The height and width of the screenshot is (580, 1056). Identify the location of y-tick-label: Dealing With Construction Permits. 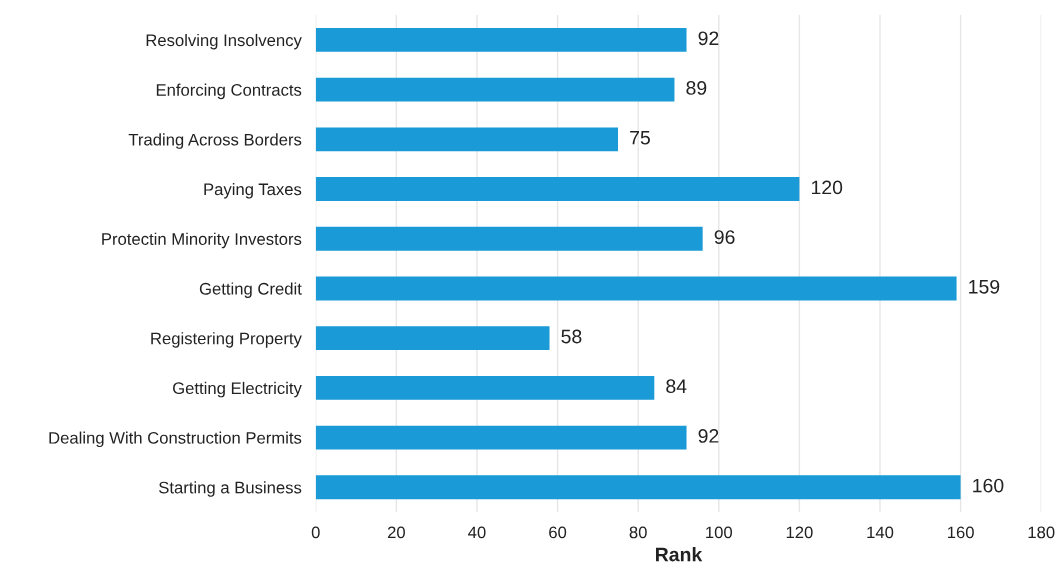
(175, 439).